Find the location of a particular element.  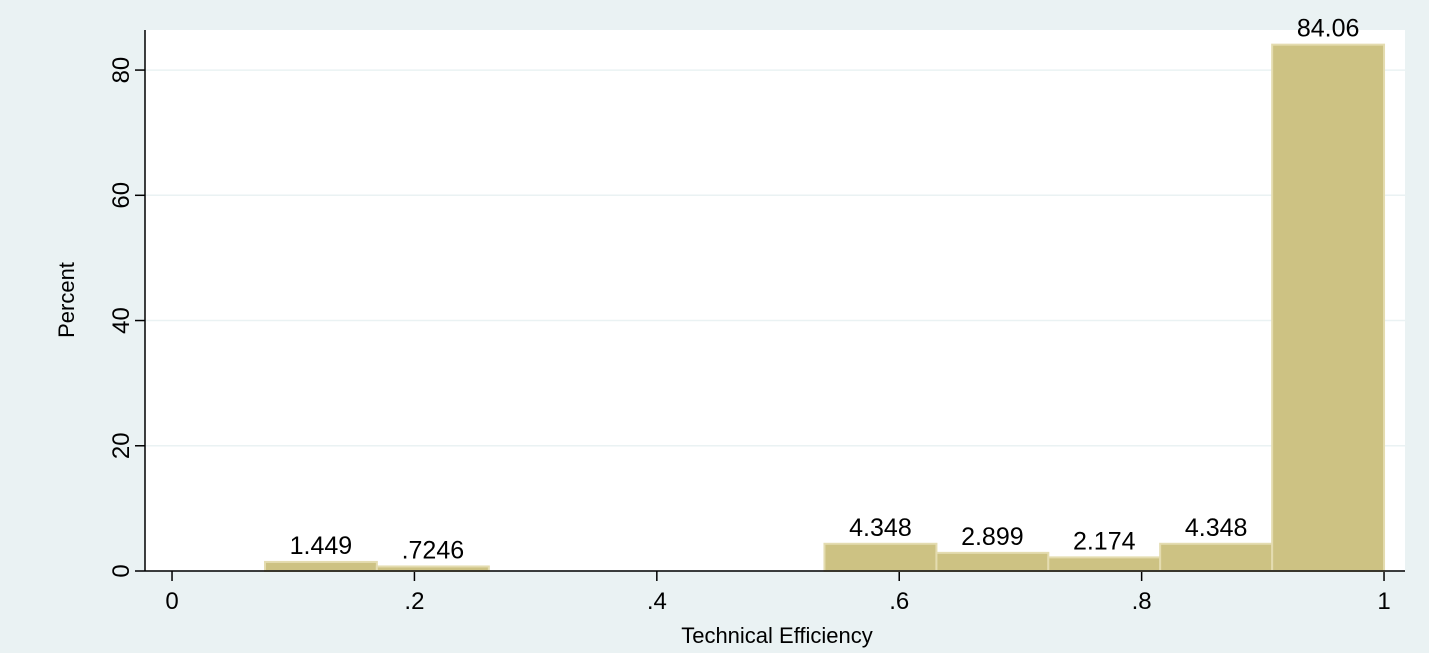

x-tick-label: .8 is located at coordinates (1142, 601).